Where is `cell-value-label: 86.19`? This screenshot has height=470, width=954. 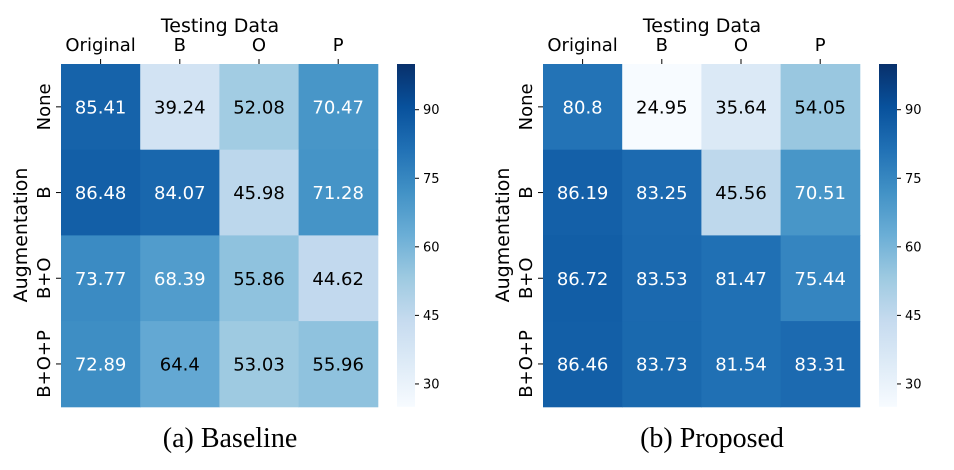
cell-value-label: 86.19 is located at coordinates (583, 193).